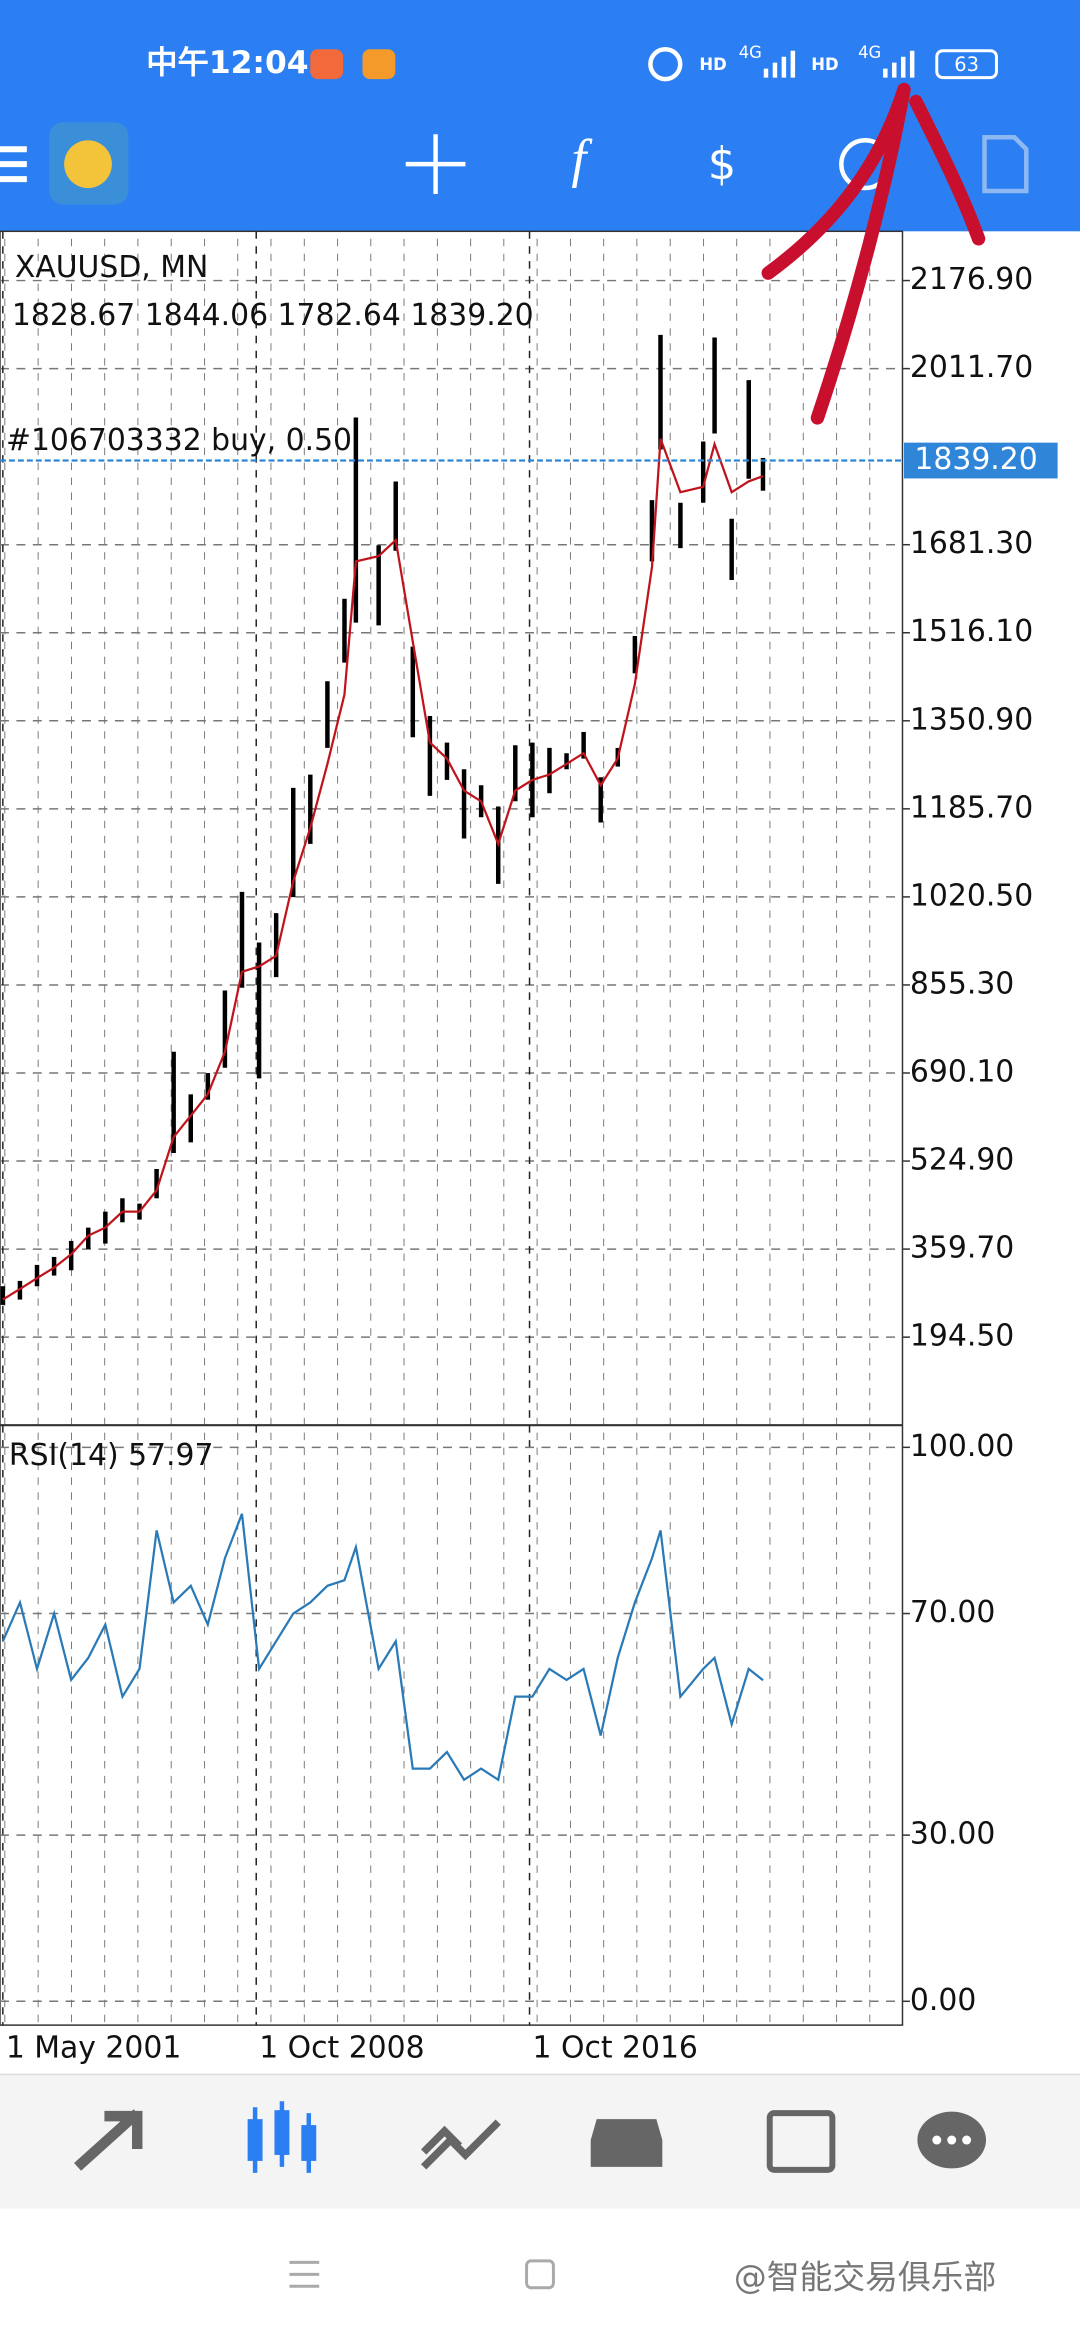 Image resolution: width=1080 pixels, height=2340 pixels. Describe the element at coordinates (865, 2277) in the screenshot. I see `watermark: @智能交易俱乐部` at that location.